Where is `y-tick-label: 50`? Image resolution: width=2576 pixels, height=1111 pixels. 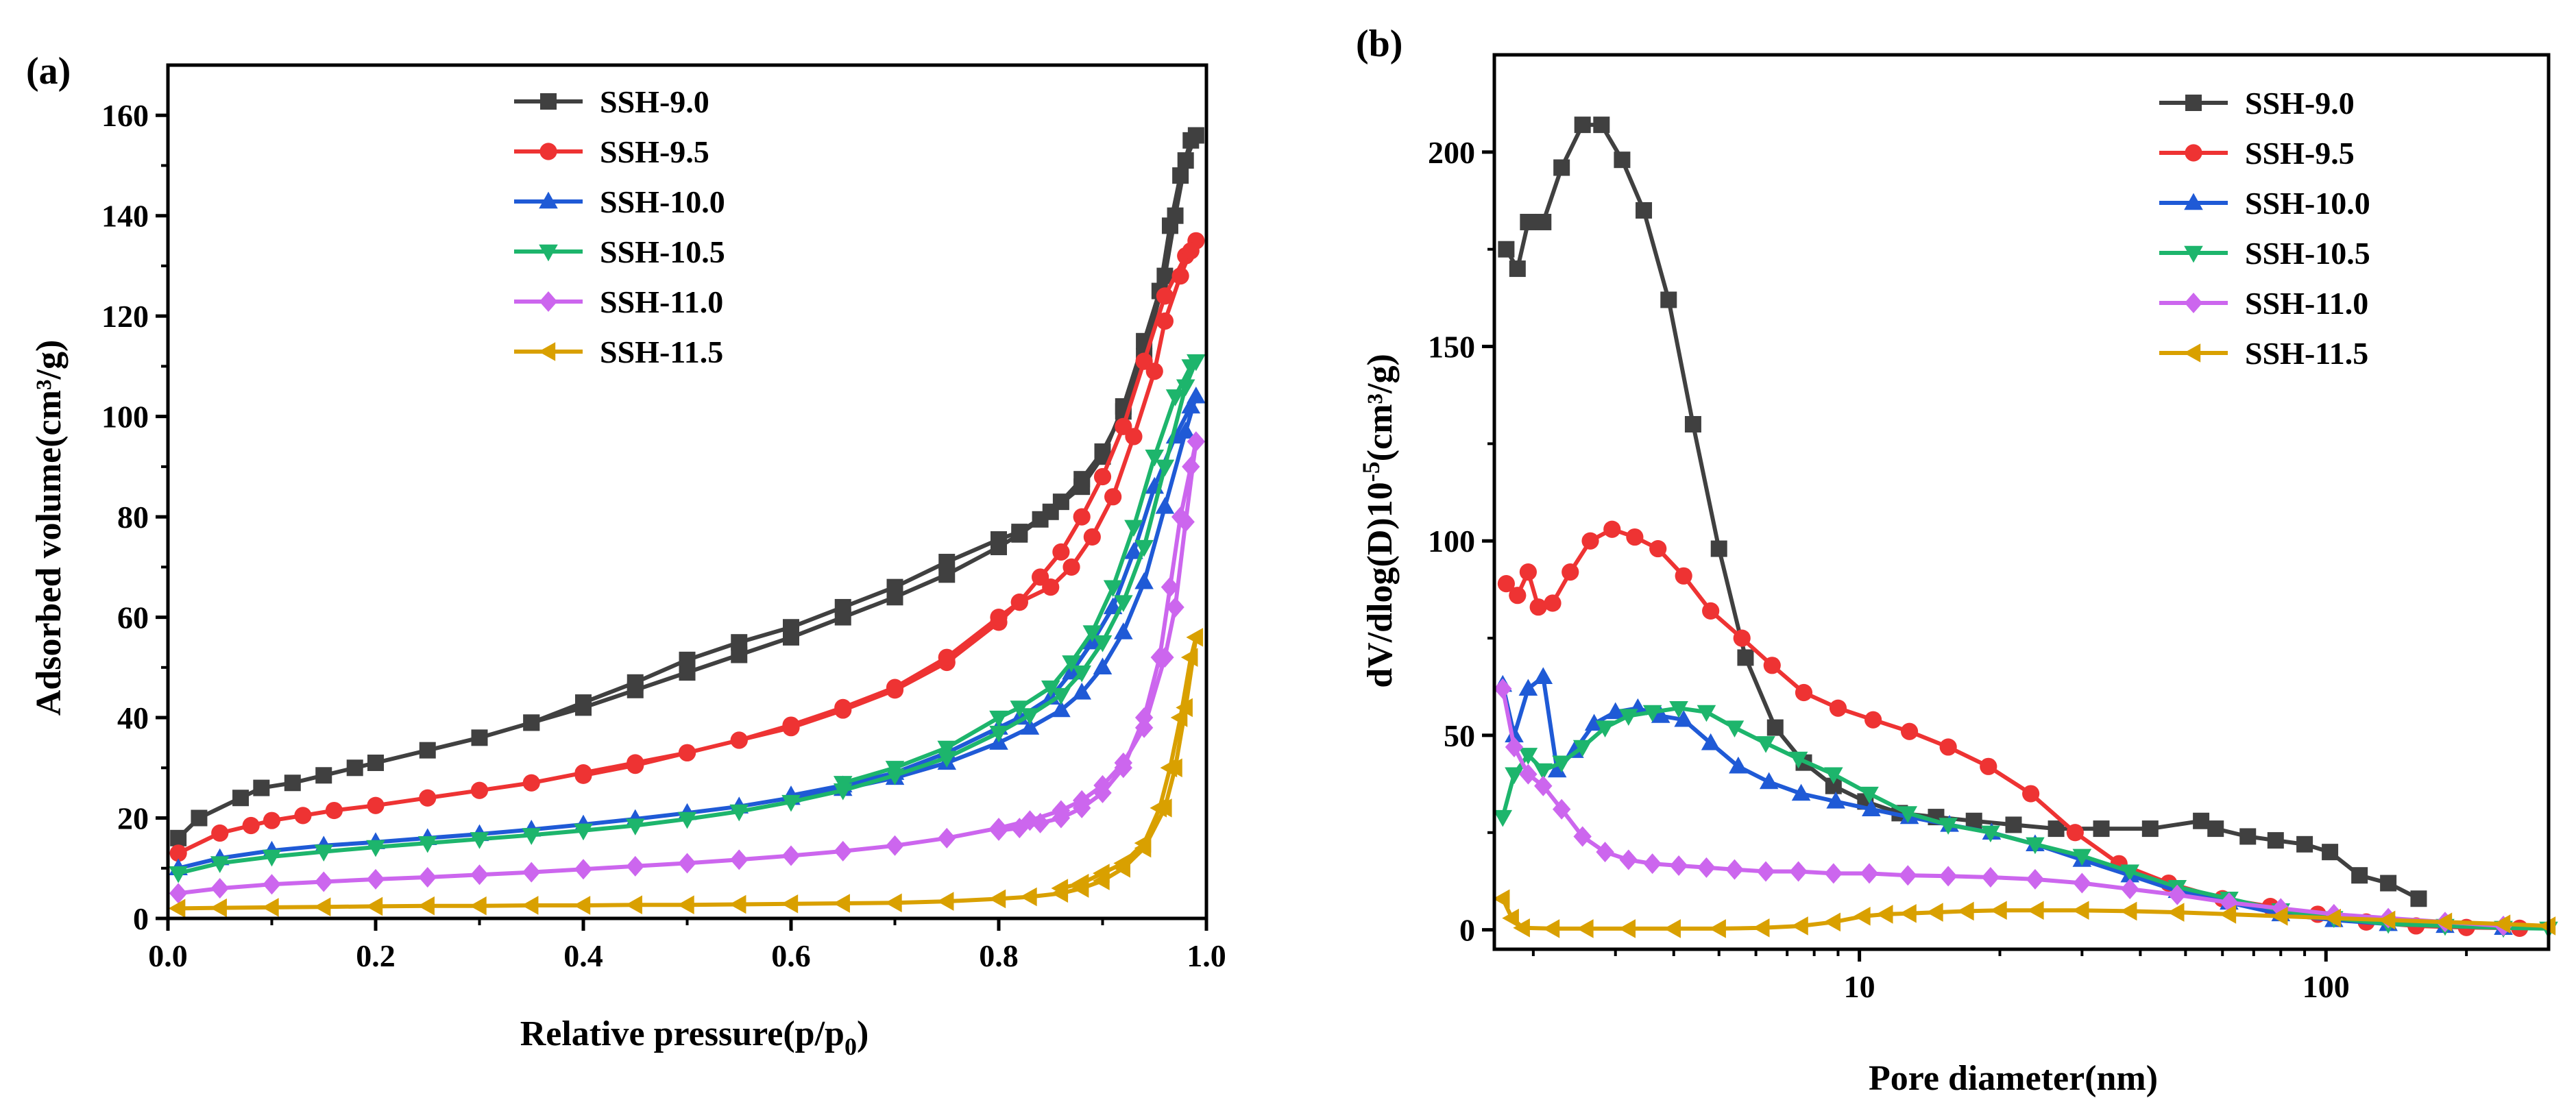
y-tick-label: 50 is located at coordinates (1459, 736).